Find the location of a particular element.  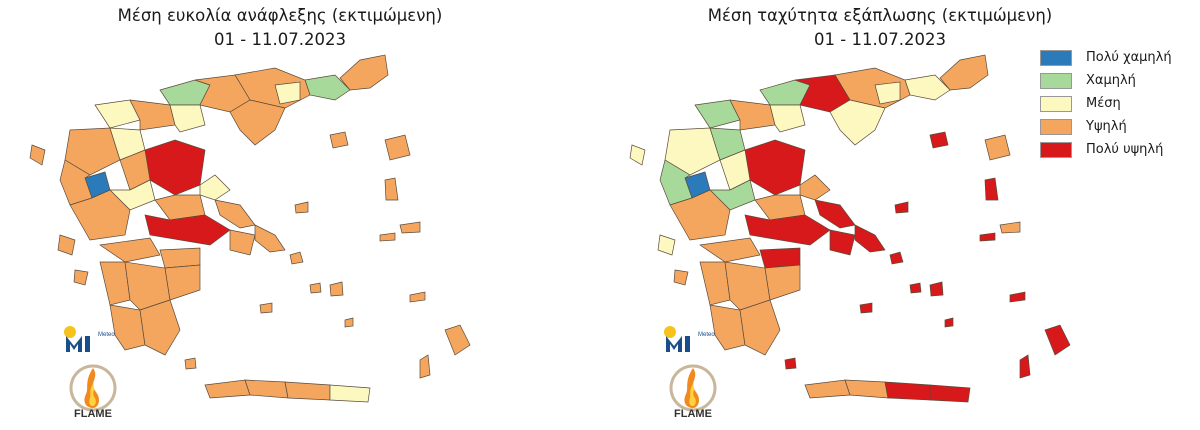

legend-item: Υψηλή is located at coordinates (1115, 126).